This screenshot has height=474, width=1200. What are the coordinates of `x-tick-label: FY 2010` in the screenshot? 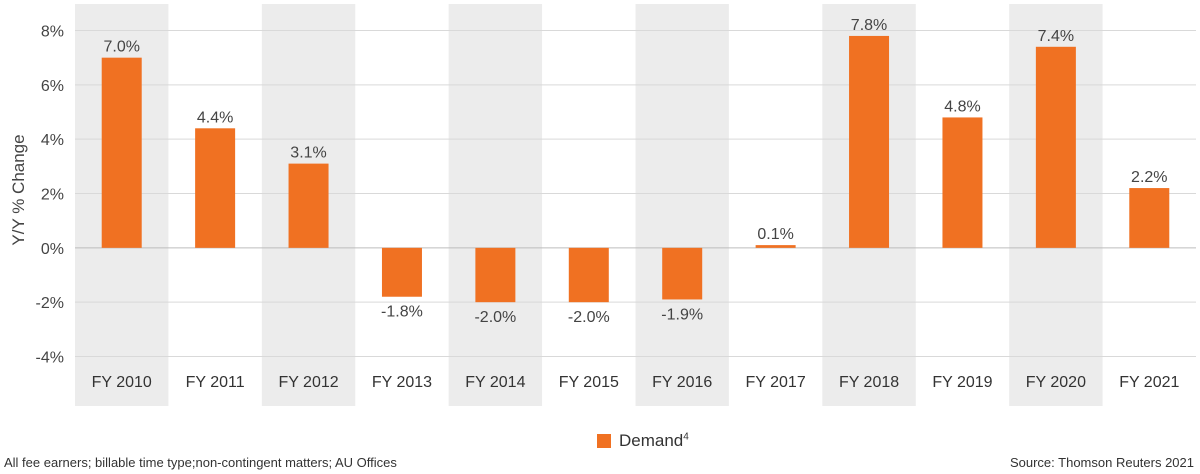 It's located at (122, 382).